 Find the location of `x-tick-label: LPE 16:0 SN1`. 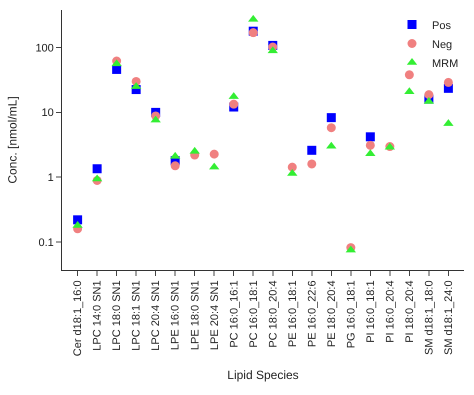

x-tick-label: LPE 16:0 SN1 is located at coordinates (176, 315).